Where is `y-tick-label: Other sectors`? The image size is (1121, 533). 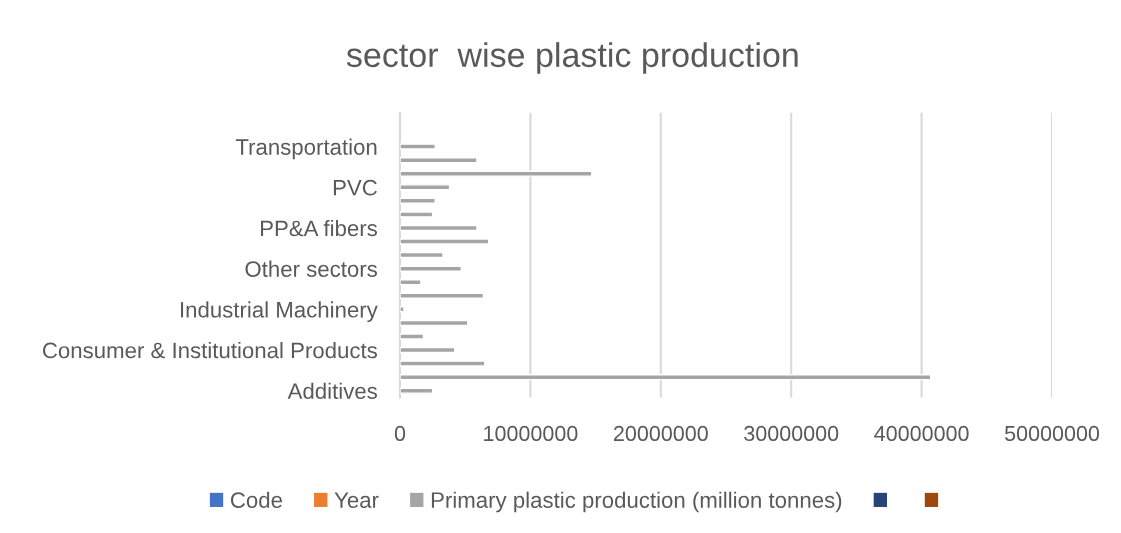 y-tick-label: Other sectors is located at coordinates (311, 268).